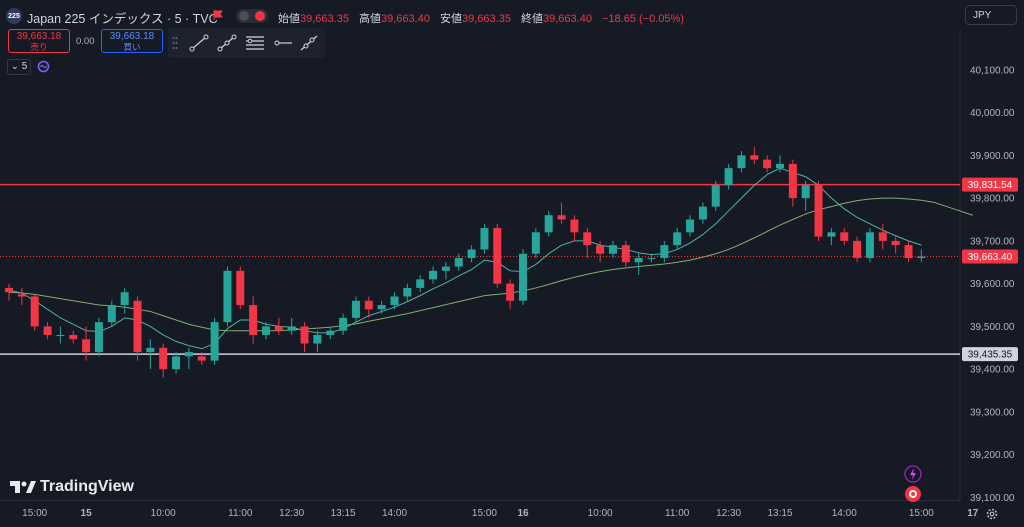 Image resolution: width=1024 pixels, height=527 pixels. What do you see at coordinates (175, 43) in the screenshot?
I see `drag-handle-icon` at bounding box center [175, 43].